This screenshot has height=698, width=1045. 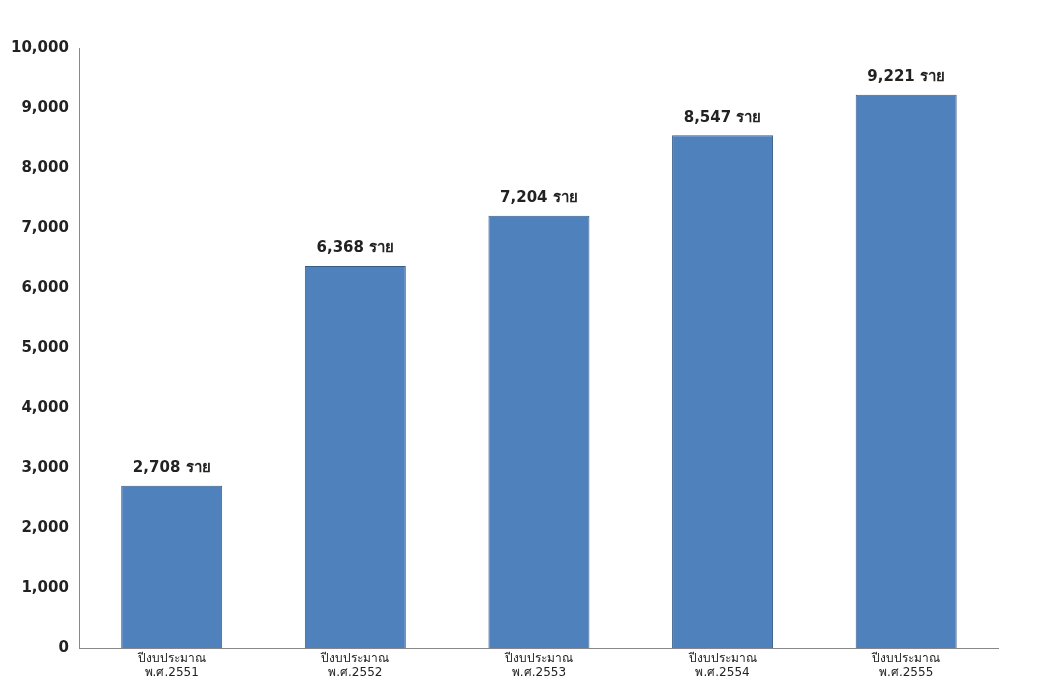 I want to click on y-tick-label: 8,000, so click(x=45, y=166).